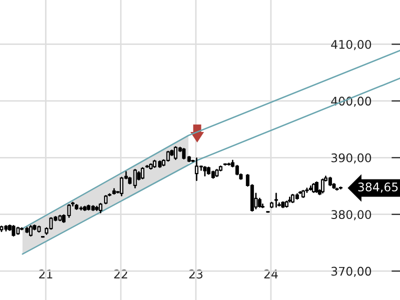 This screenshot has width=400, height=300. I want to click on y-tick-label: 380,00, so click(351, 215).